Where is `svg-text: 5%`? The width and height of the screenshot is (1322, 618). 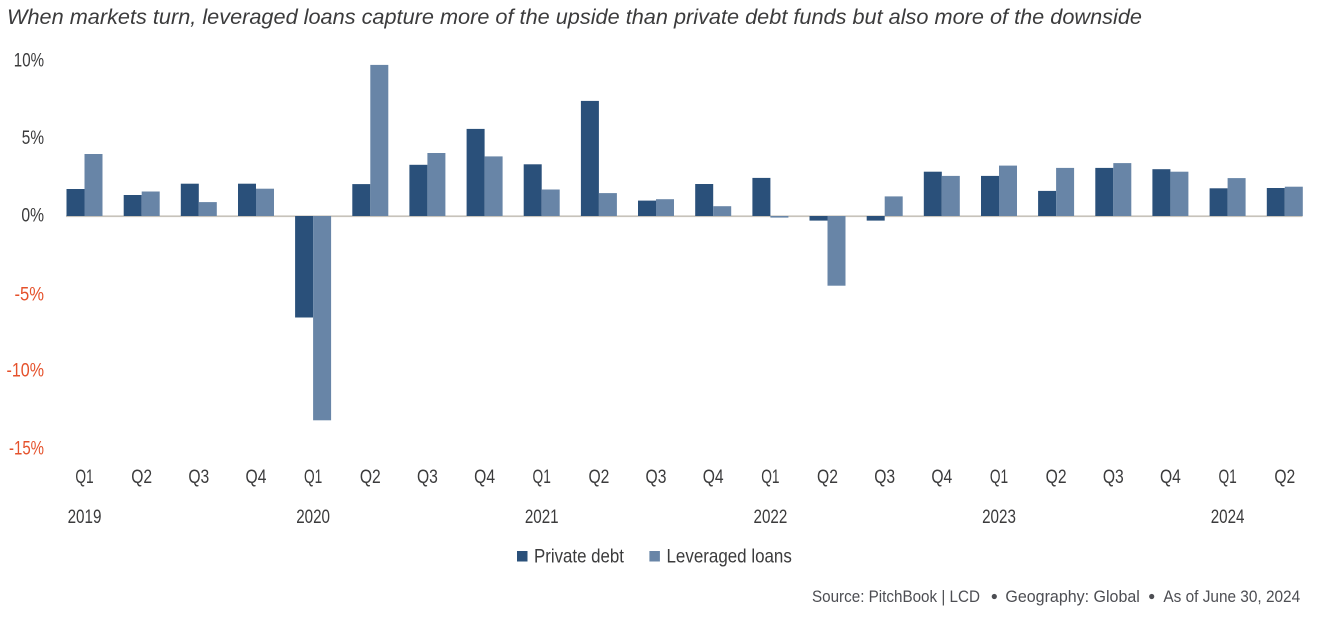 svg-text: 5% is located at coordinates (33, 137).